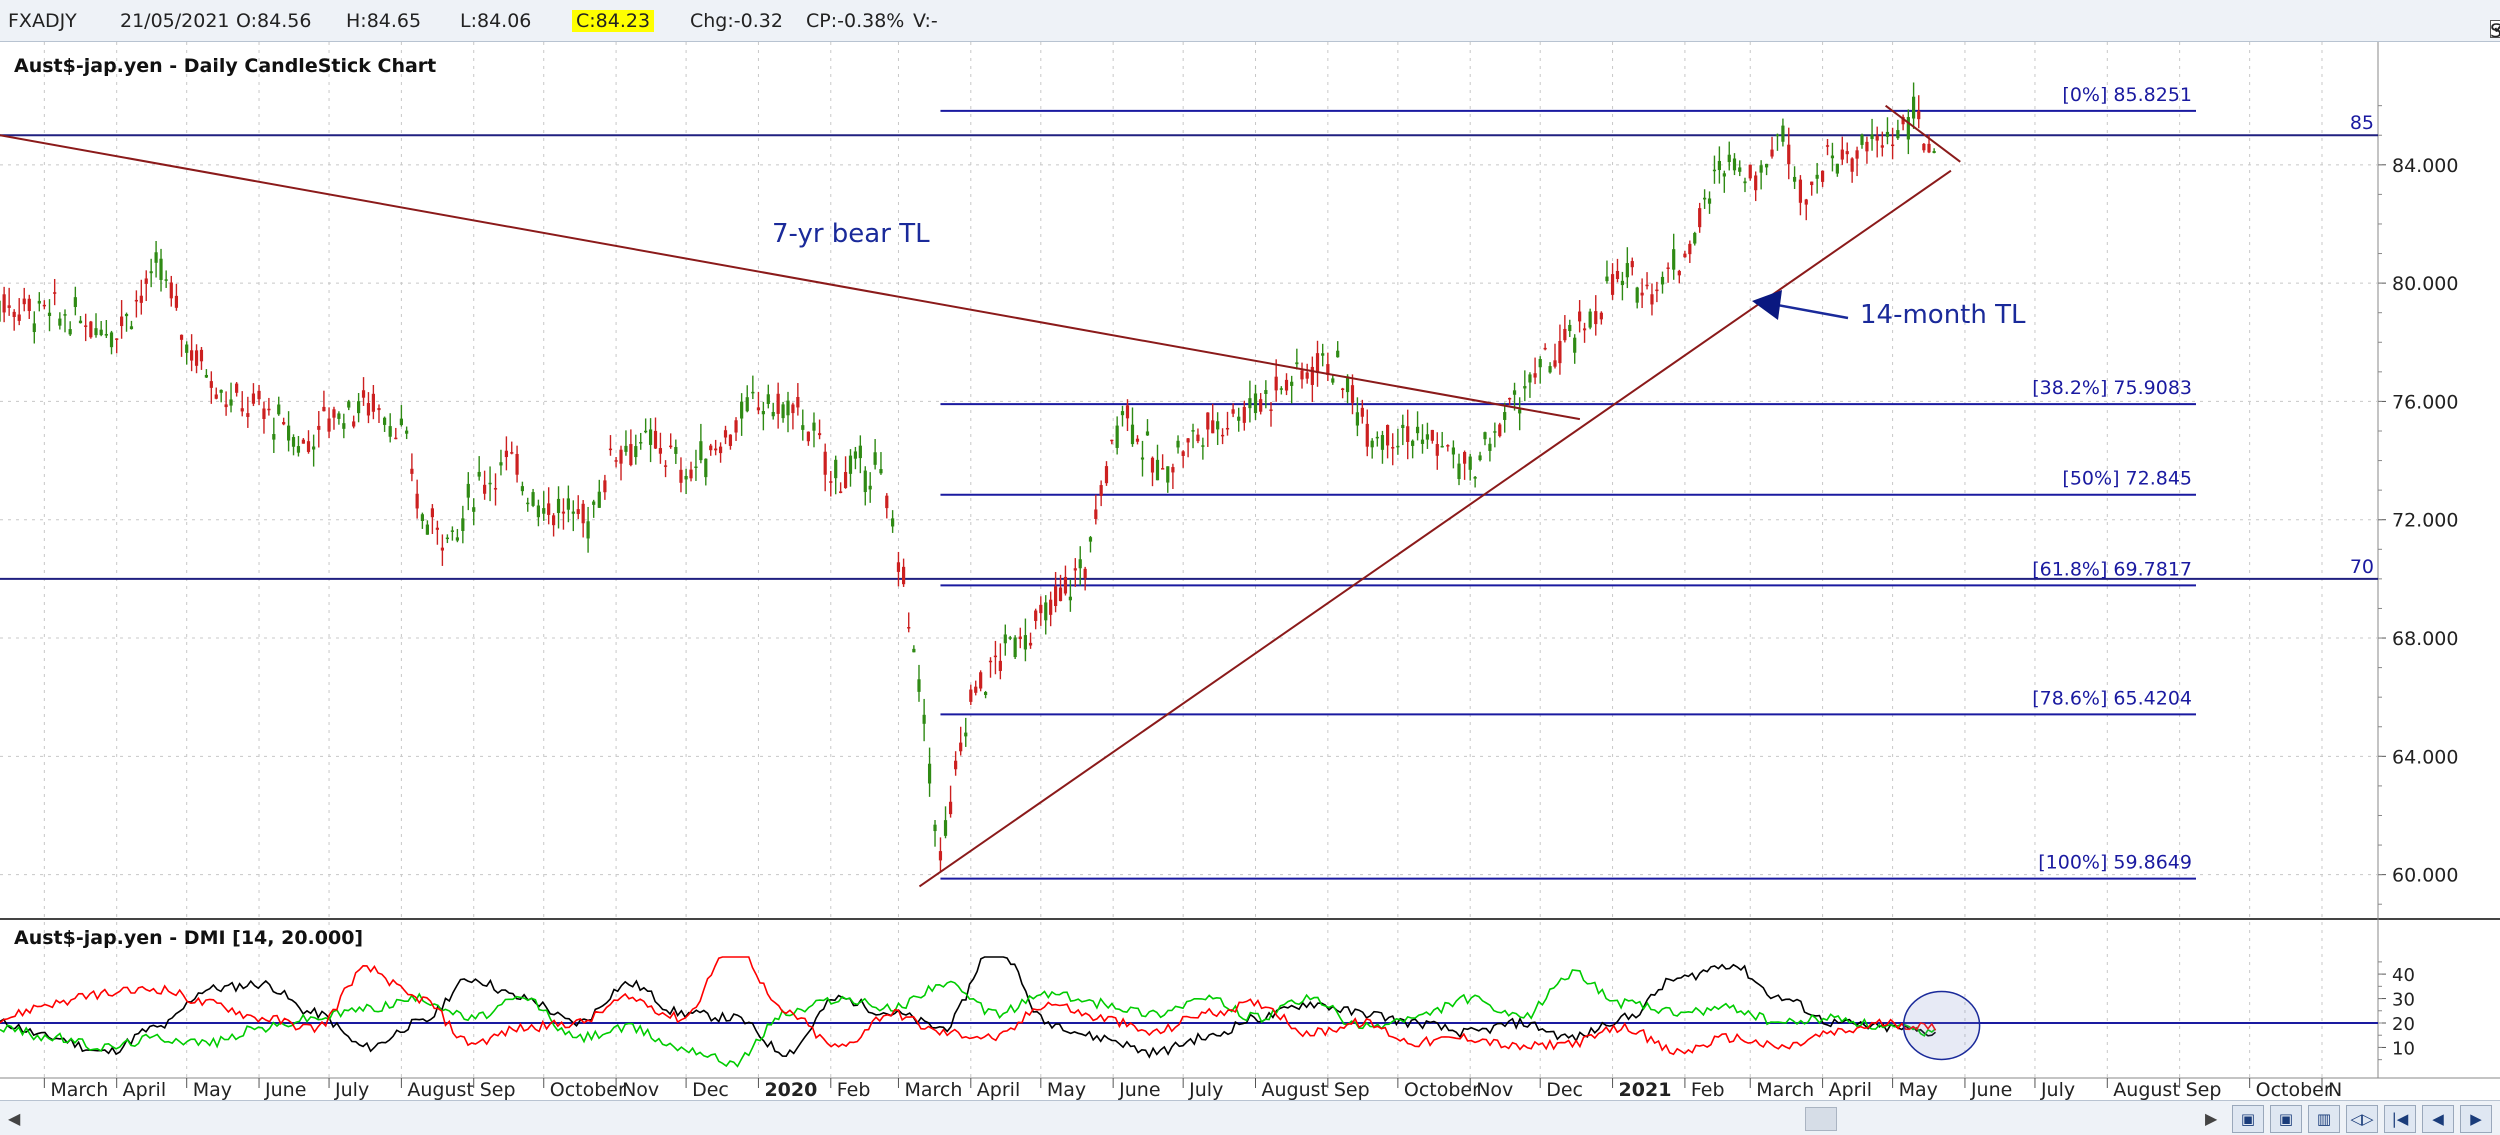 Image resolution: width=2500 pixels, height=1135 pixels. What do you see at coordinates (2400, 1119) in the screenshot?
I see `go-start-icon: |◀` at bounding box center [2400, 1119].